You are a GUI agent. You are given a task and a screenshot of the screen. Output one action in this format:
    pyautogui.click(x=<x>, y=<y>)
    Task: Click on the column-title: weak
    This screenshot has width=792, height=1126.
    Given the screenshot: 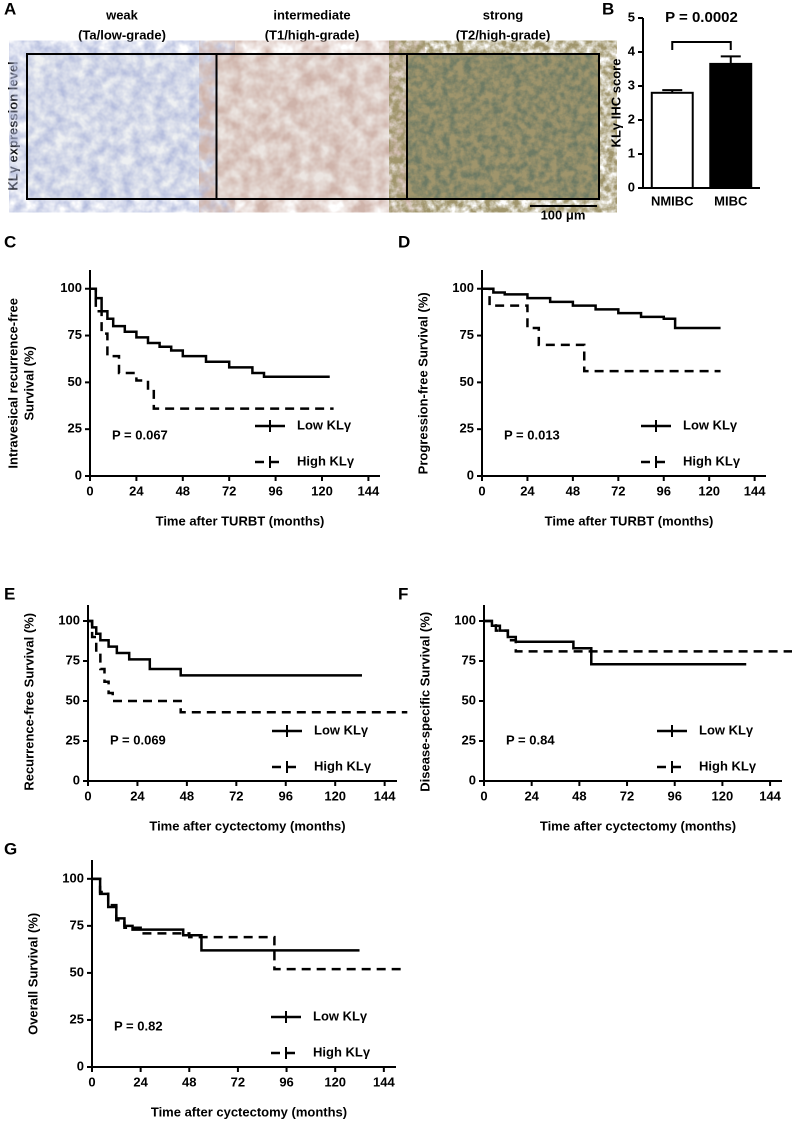 What is the action you would take?
    pyautogui.click(x=122, y=14)
    